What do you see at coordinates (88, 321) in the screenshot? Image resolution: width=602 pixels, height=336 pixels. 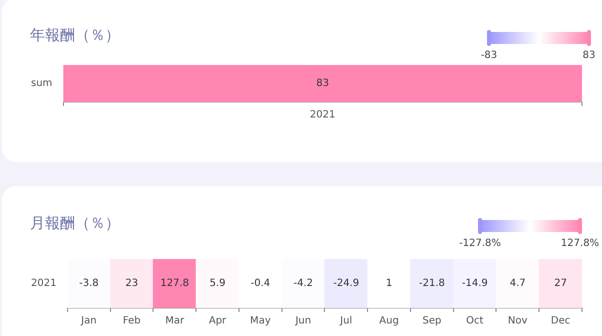 I see `x-tick-label: Jan` at bounding box center [88, 321].